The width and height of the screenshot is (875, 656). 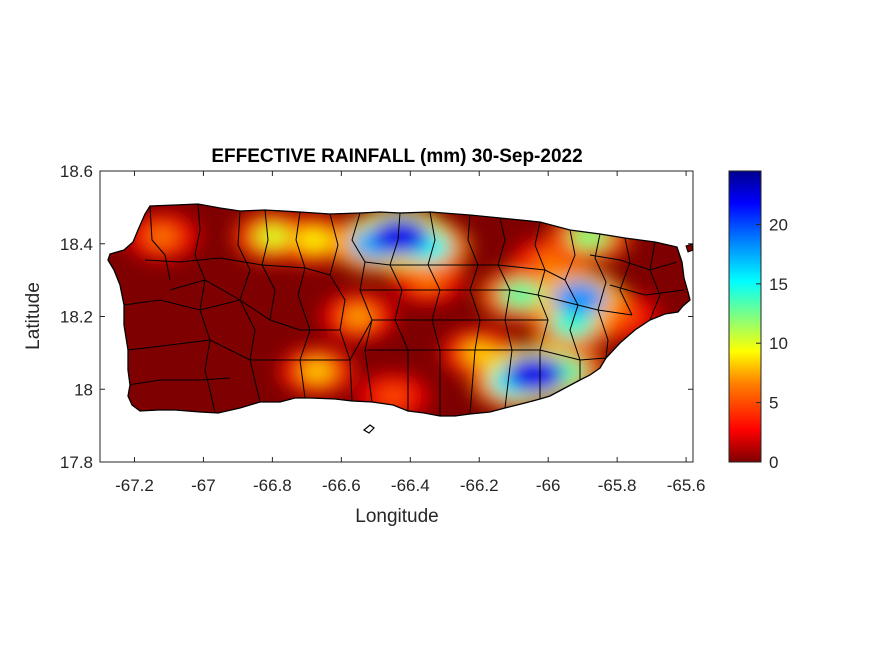 I want to click on x-axis-title: Longitude, so click(x=396, y=516).